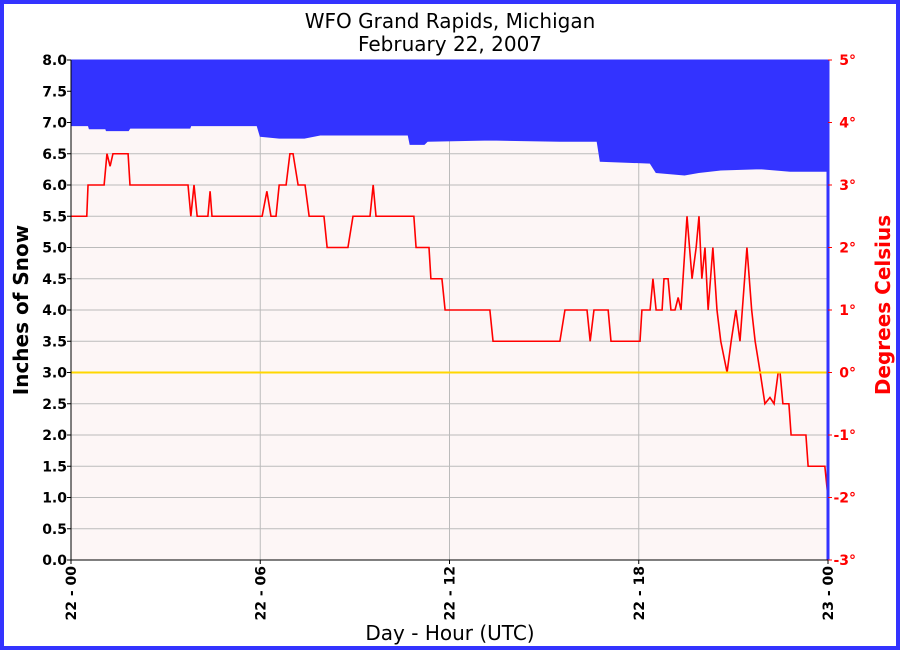 The width and height of the screenshot is (900, 650). I want to click on y2-tick-label: 1°, so click(847, 311).